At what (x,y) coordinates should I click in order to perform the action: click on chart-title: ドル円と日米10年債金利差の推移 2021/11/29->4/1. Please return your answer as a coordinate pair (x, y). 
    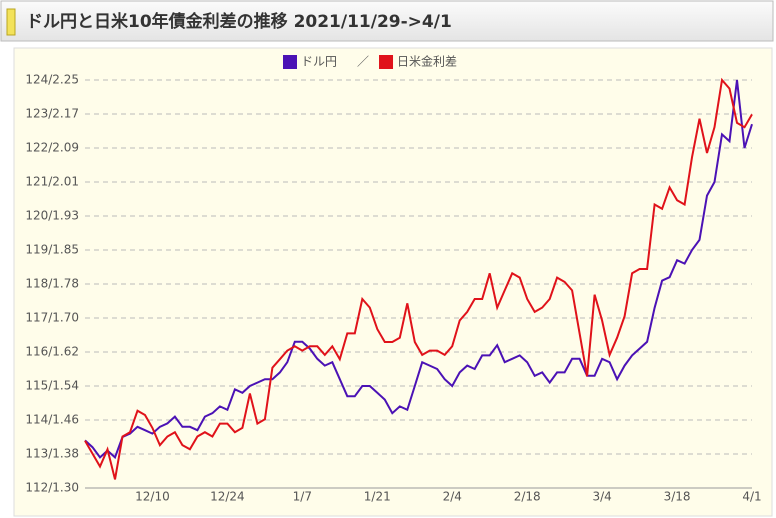
    Looking at the image, I should click on (239, 21).